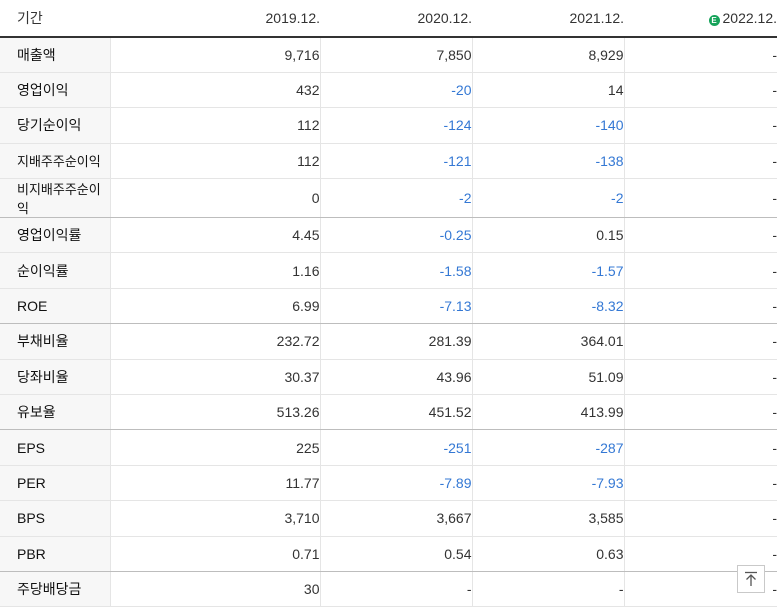 The width and height of the screenshot is (777, 607). What do you see at coordinates (55, 54) in the screenshot?
I see `row-label: 매출액` at bounding box center [55, 54].